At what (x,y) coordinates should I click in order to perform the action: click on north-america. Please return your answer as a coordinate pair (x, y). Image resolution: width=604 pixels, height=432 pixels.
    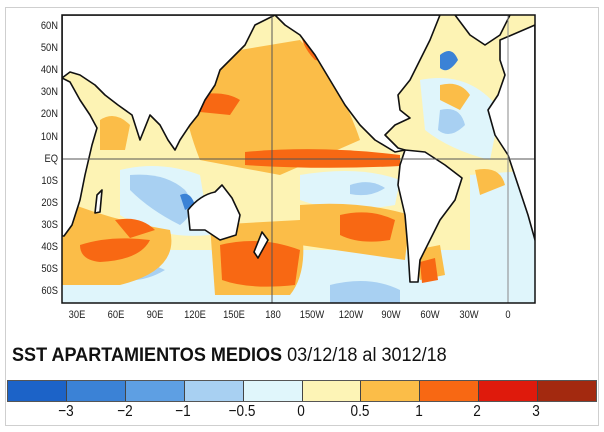
    Looking at the image, I should click on (357, 84).